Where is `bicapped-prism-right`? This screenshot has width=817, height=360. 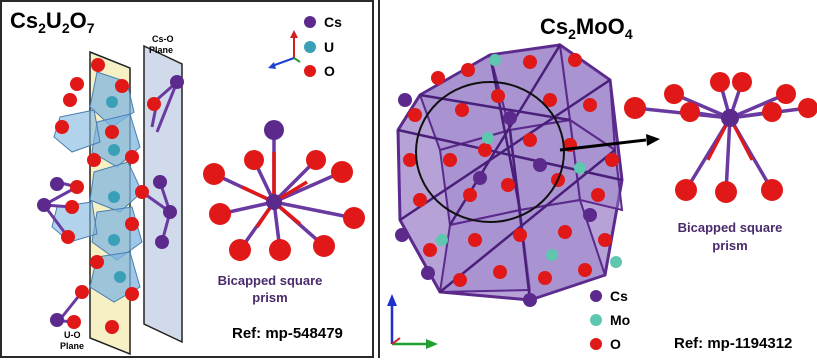
bicapped-prism-right is located at coordinates (720, 137).